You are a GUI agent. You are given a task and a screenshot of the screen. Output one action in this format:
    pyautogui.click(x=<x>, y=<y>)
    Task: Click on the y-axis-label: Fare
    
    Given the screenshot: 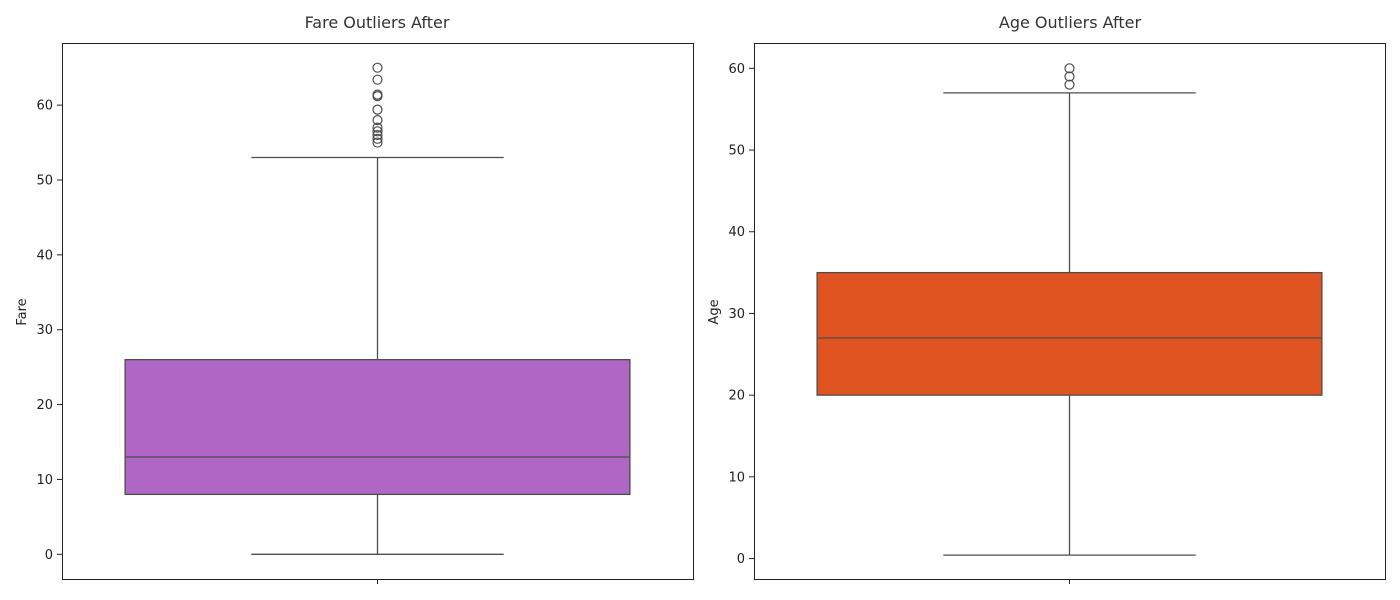 What is the action you would take?
    pyautogui.click(x=22, y=311)
    